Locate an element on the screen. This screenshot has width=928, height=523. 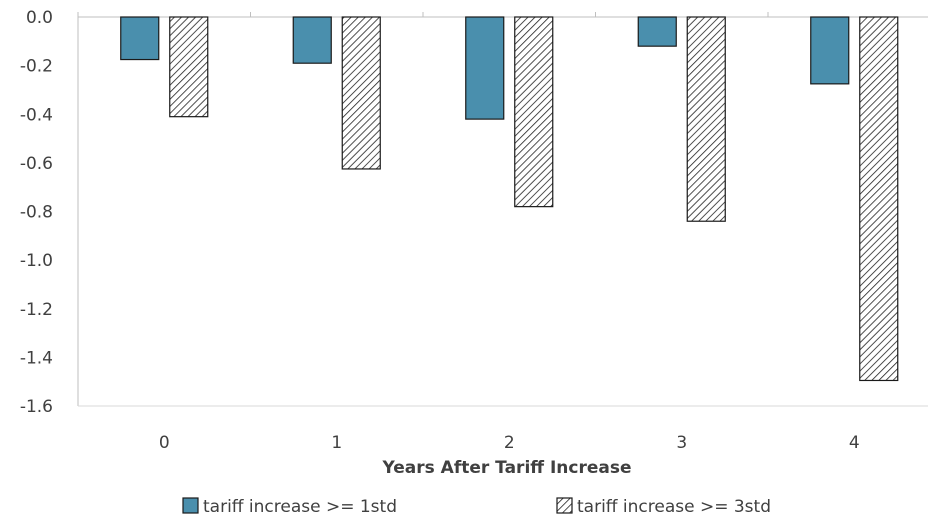
y-tick-label: -0.8 is located at coordinates (36, 213).